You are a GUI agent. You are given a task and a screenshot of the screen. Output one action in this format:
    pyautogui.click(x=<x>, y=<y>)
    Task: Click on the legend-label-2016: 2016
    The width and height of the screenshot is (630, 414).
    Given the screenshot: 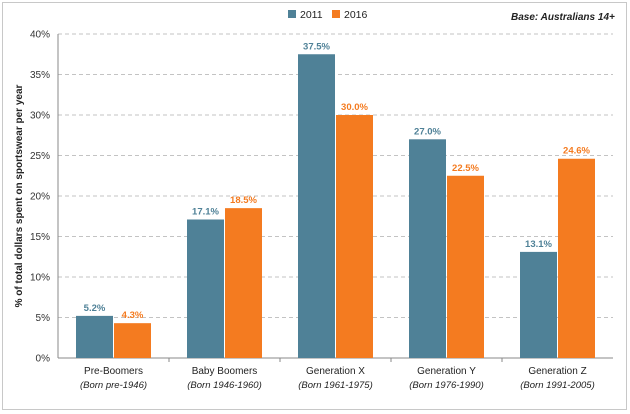 What is the action you would take?
    pyautogui.click(x=356, y=15)
    